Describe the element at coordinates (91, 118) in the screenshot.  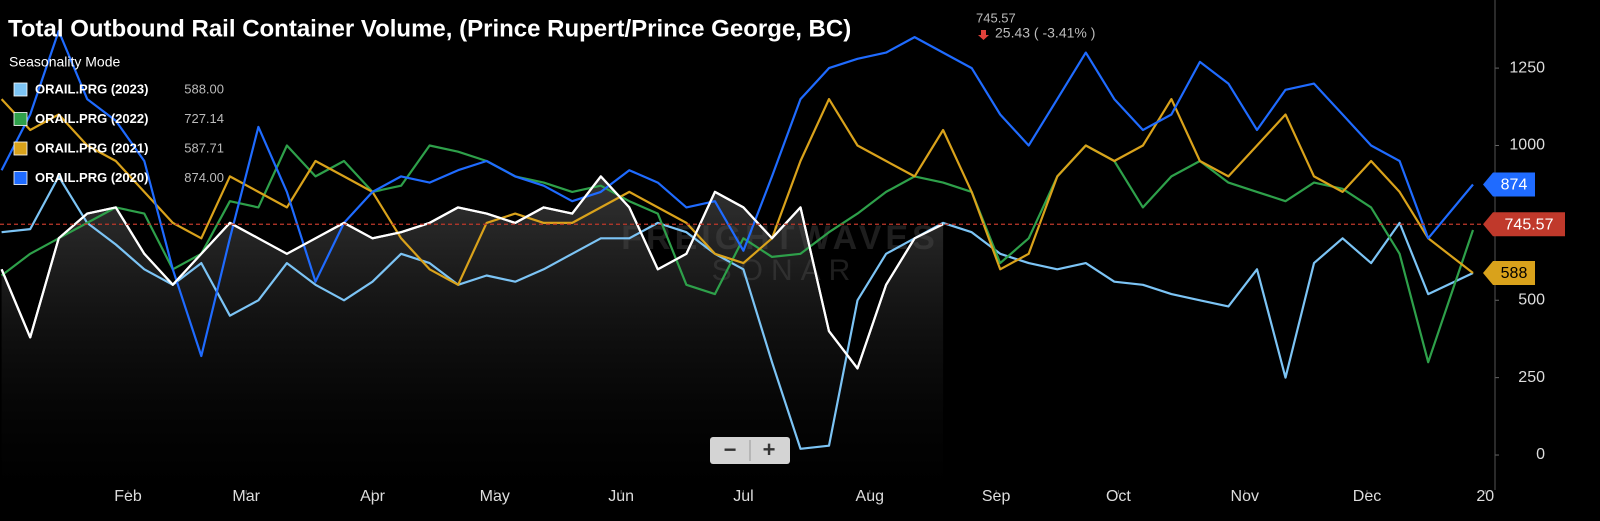
I see `legend-label: ORAIL.PRG (2022)` at that location.